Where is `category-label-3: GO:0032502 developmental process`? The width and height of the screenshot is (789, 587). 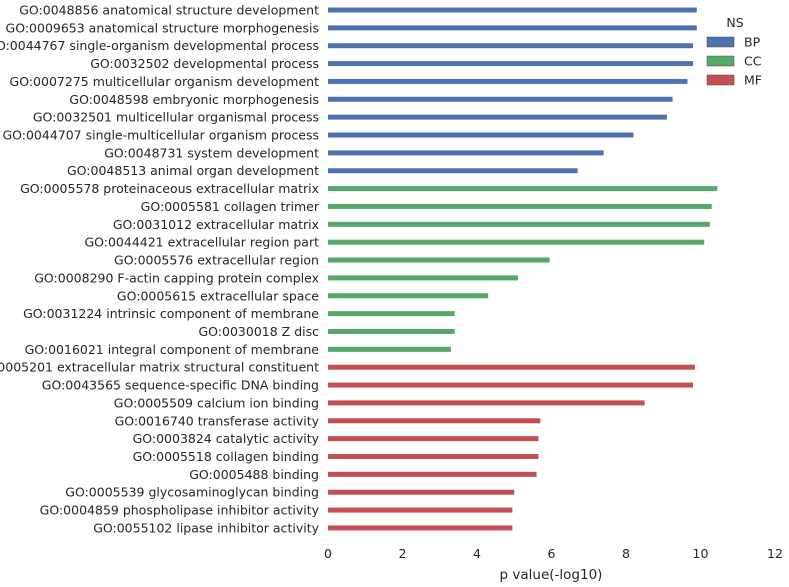 category-label-3: GO:0032502 developmental process is located at coordinates (204, 63).